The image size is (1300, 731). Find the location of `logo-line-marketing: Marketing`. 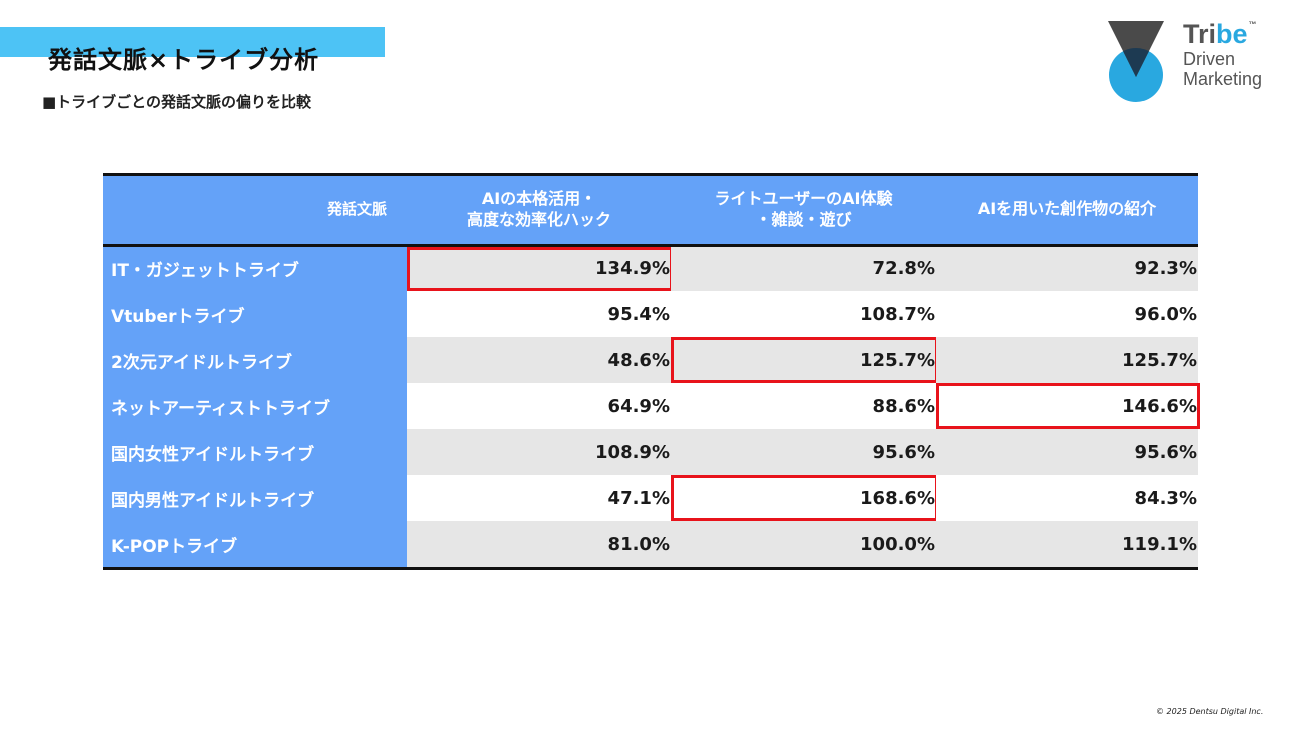

logo-line-marketing: Marketing is located at coordinates (1223, 79).